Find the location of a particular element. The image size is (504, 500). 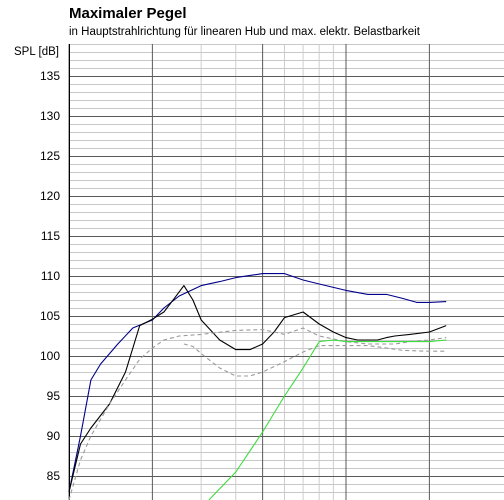

y-tick-label: 135 is located at coordinates (50, 76).